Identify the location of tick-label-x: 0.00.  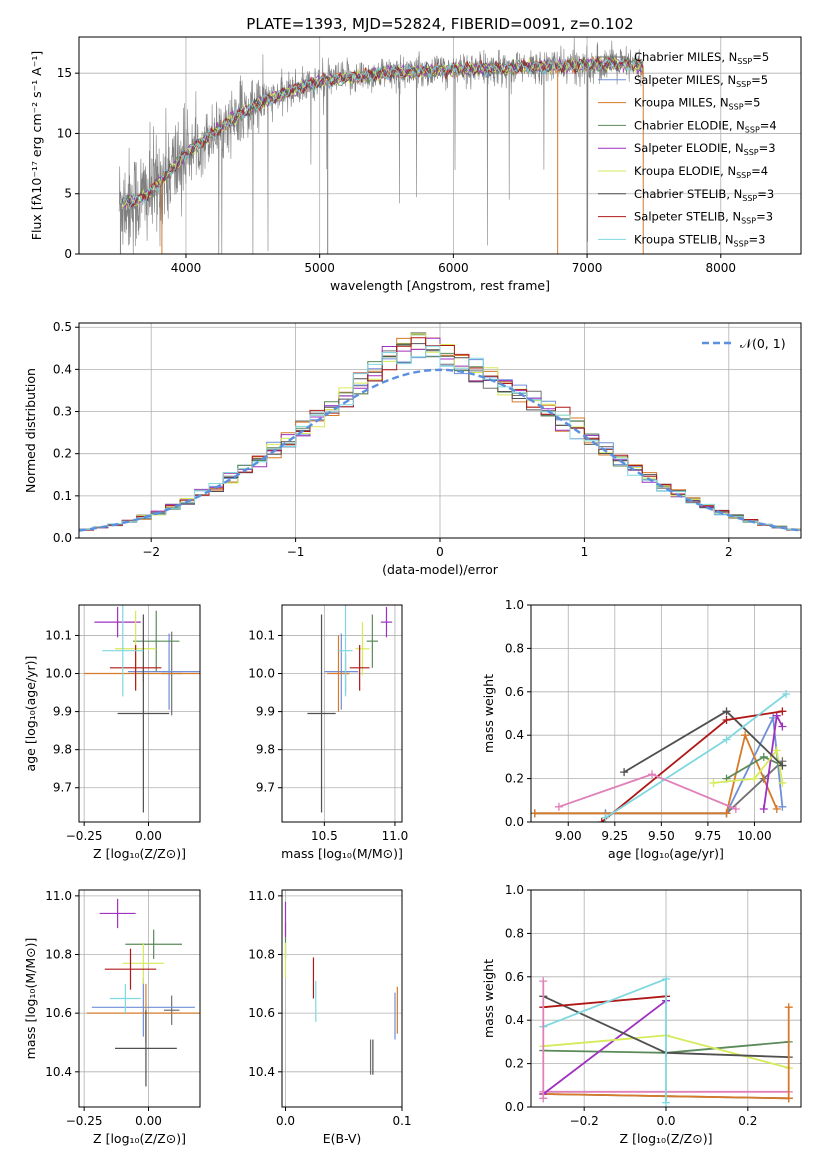
(148, 836).